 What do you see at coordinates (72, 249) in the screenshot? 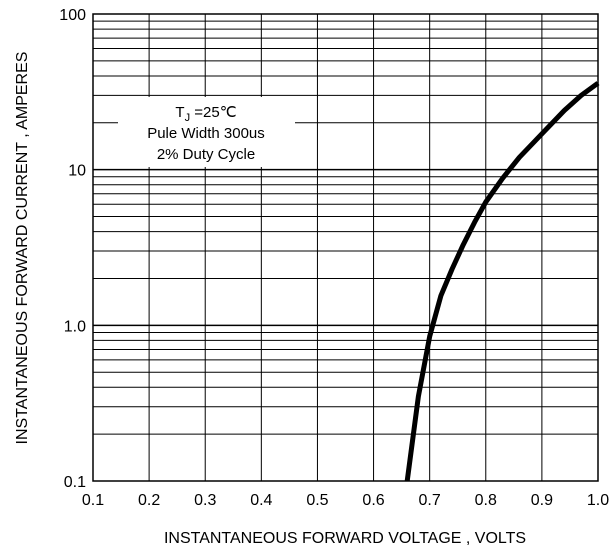
I see `y-tick-labels: 0.1 1.0 10 100` at bounding box center [72, 249].